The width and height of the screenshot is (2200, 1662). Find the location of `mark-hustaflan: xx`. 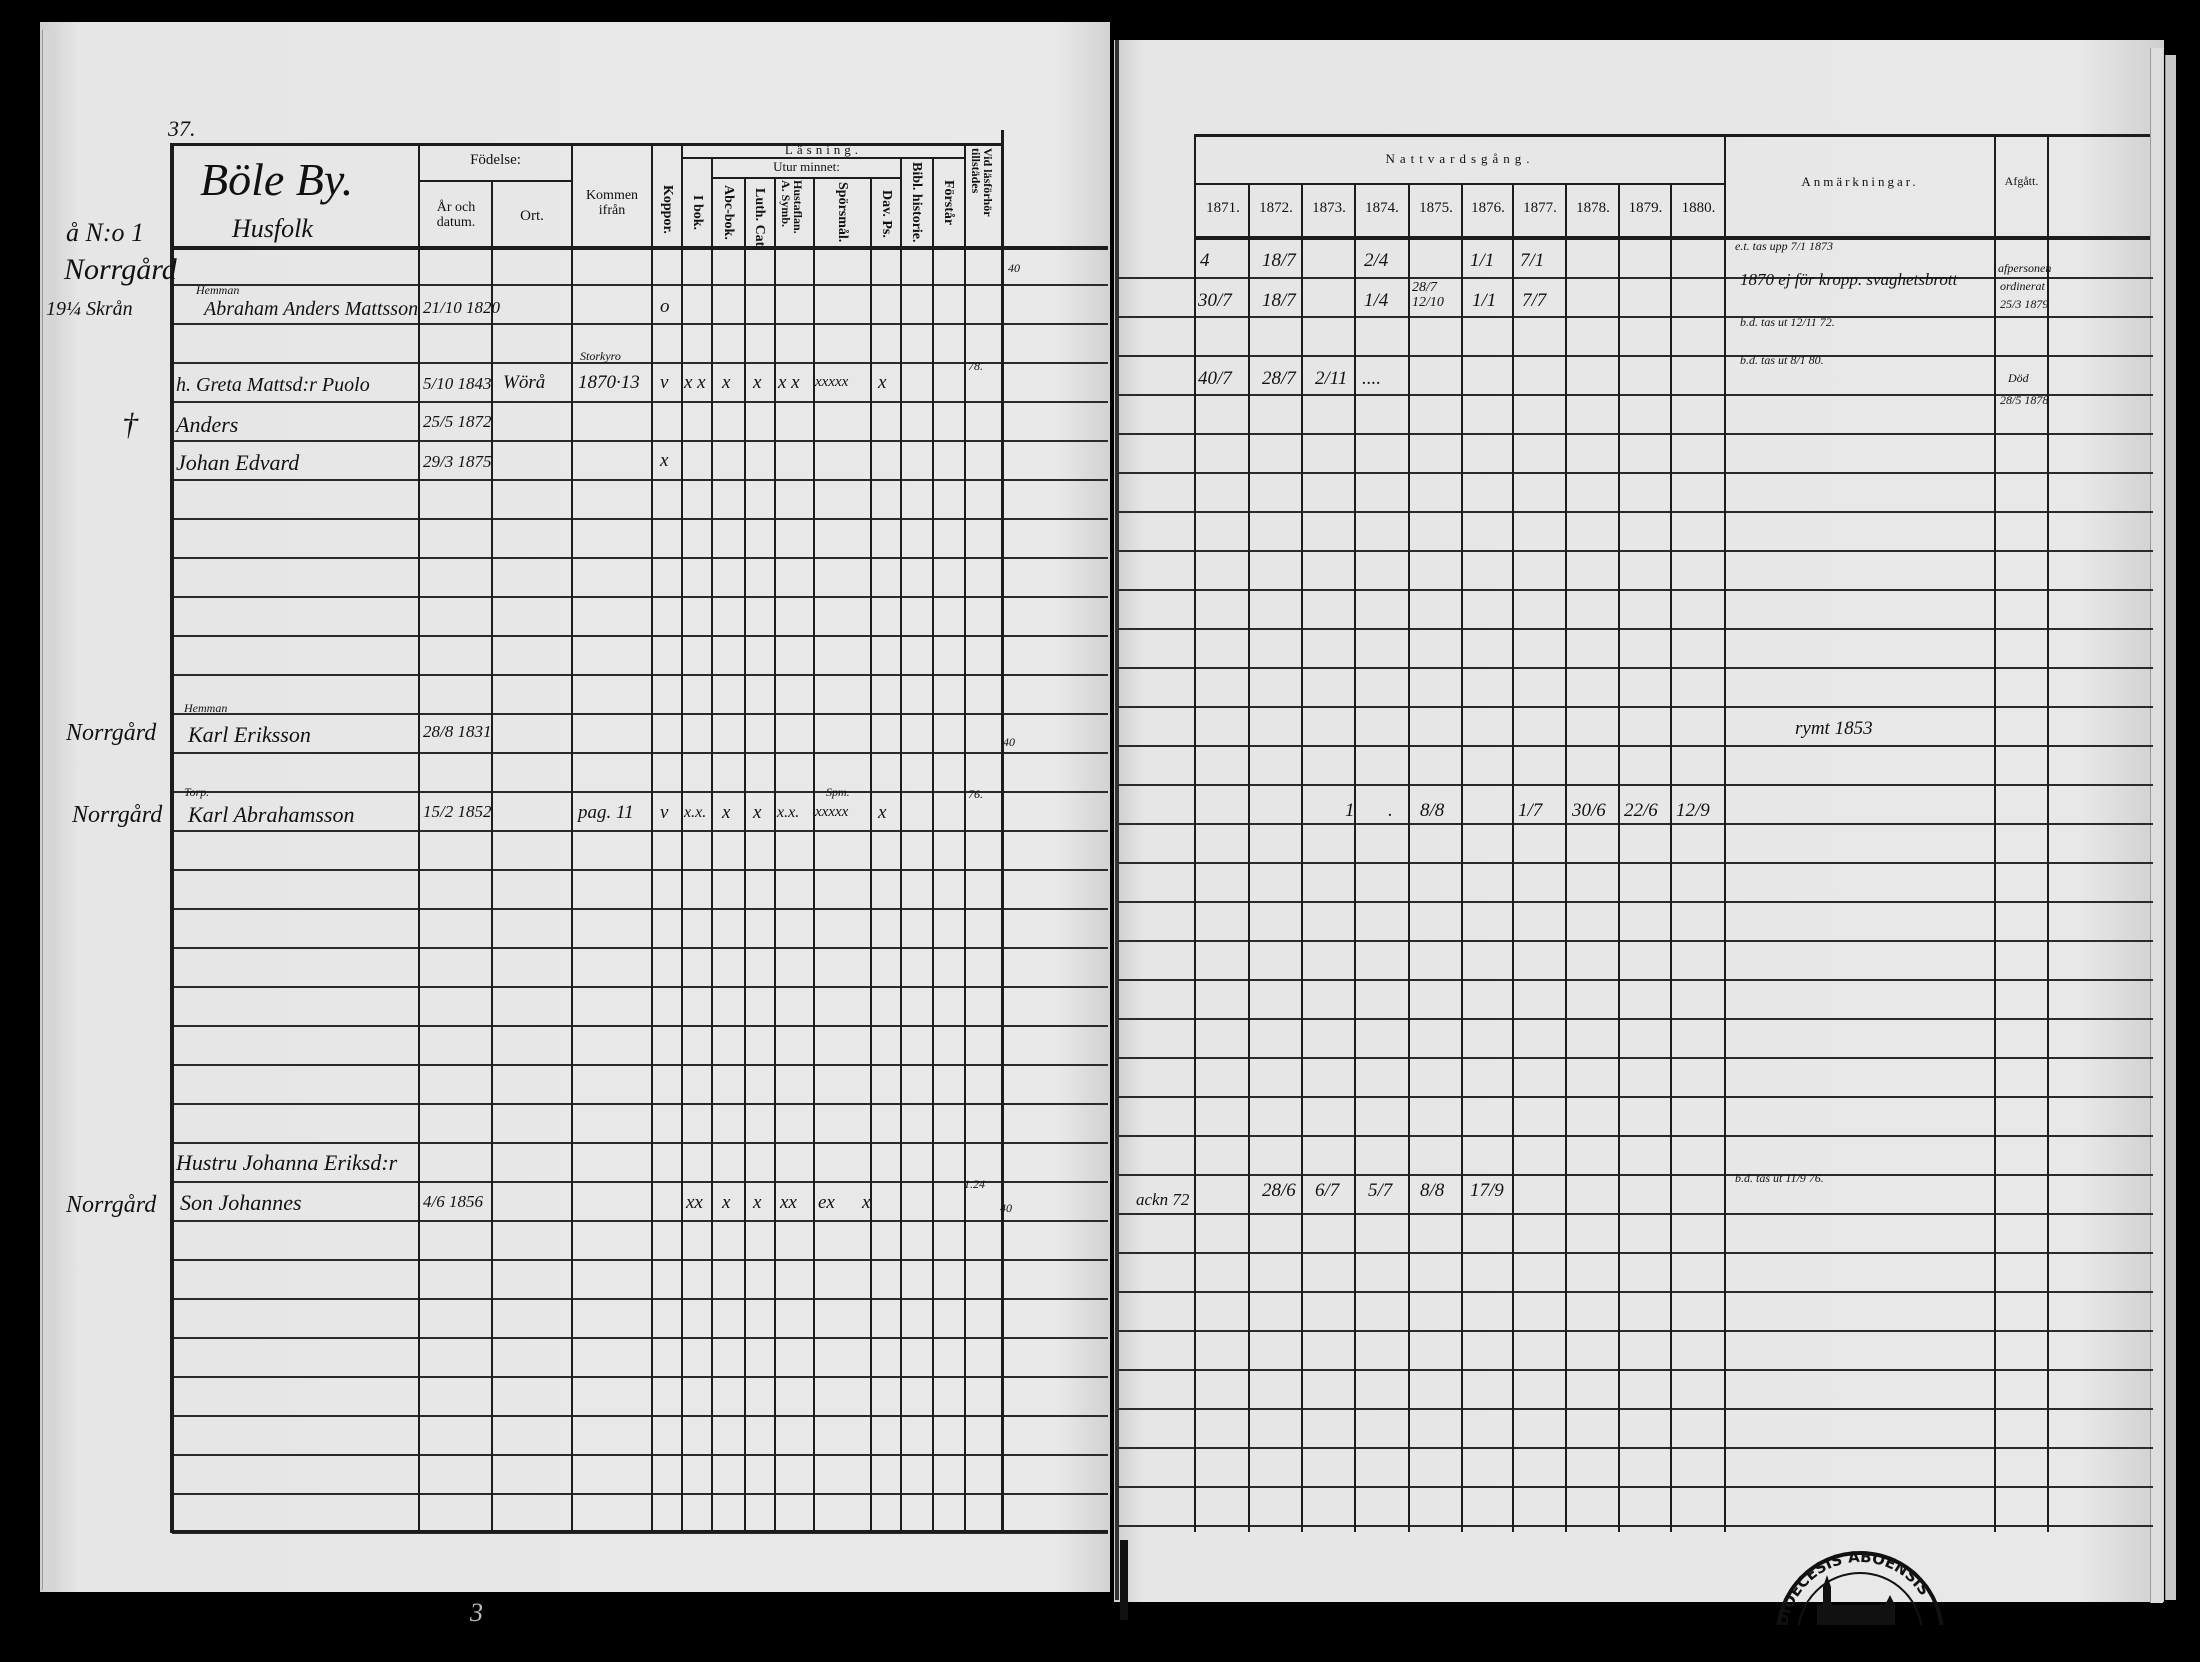

mark-hustaflan: xx is located at coordinates (788, 1202).